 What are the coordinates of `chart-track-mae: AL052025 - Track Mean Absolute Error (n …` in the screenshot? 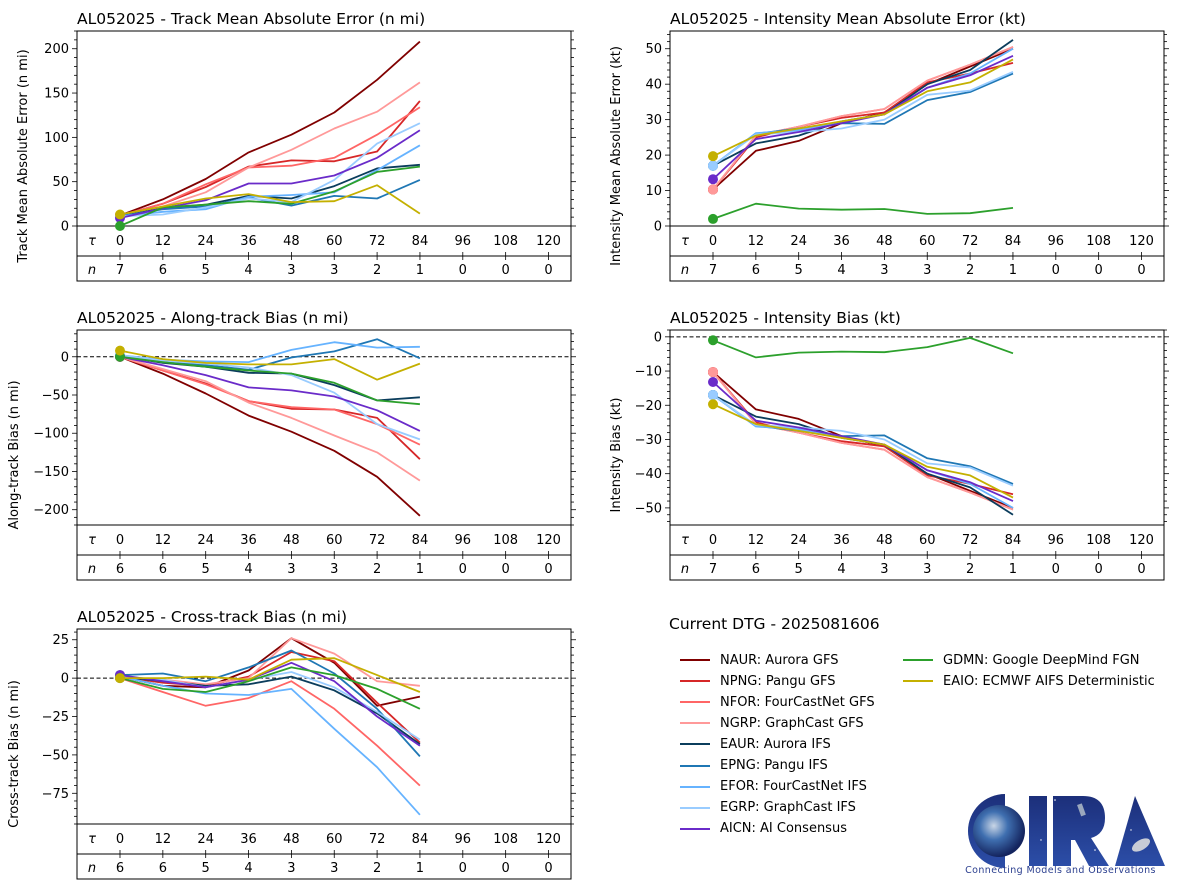 It's located at (296, 146).